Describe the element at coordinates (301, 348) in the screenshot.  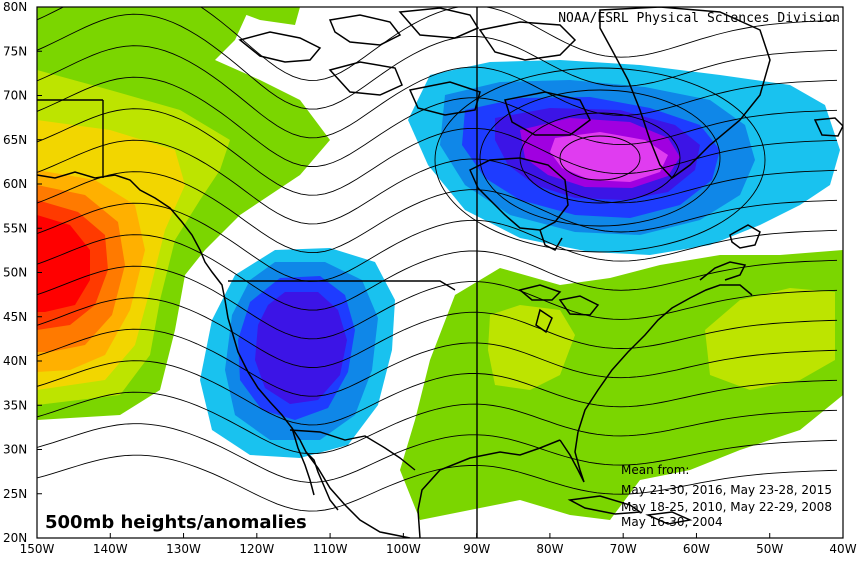
I see `n4a-anomaly-band` at that location.